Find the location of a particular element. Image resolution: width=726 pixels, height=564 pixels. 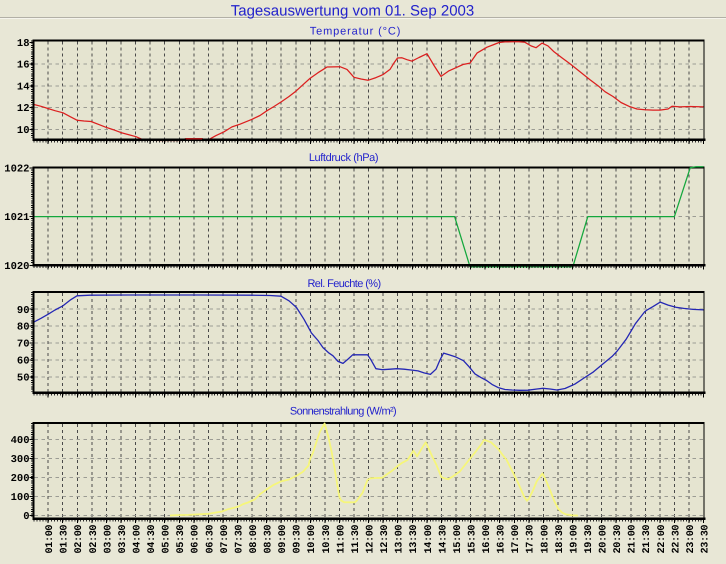

svg-text: 08:00 is located at coordinates (254, 539).